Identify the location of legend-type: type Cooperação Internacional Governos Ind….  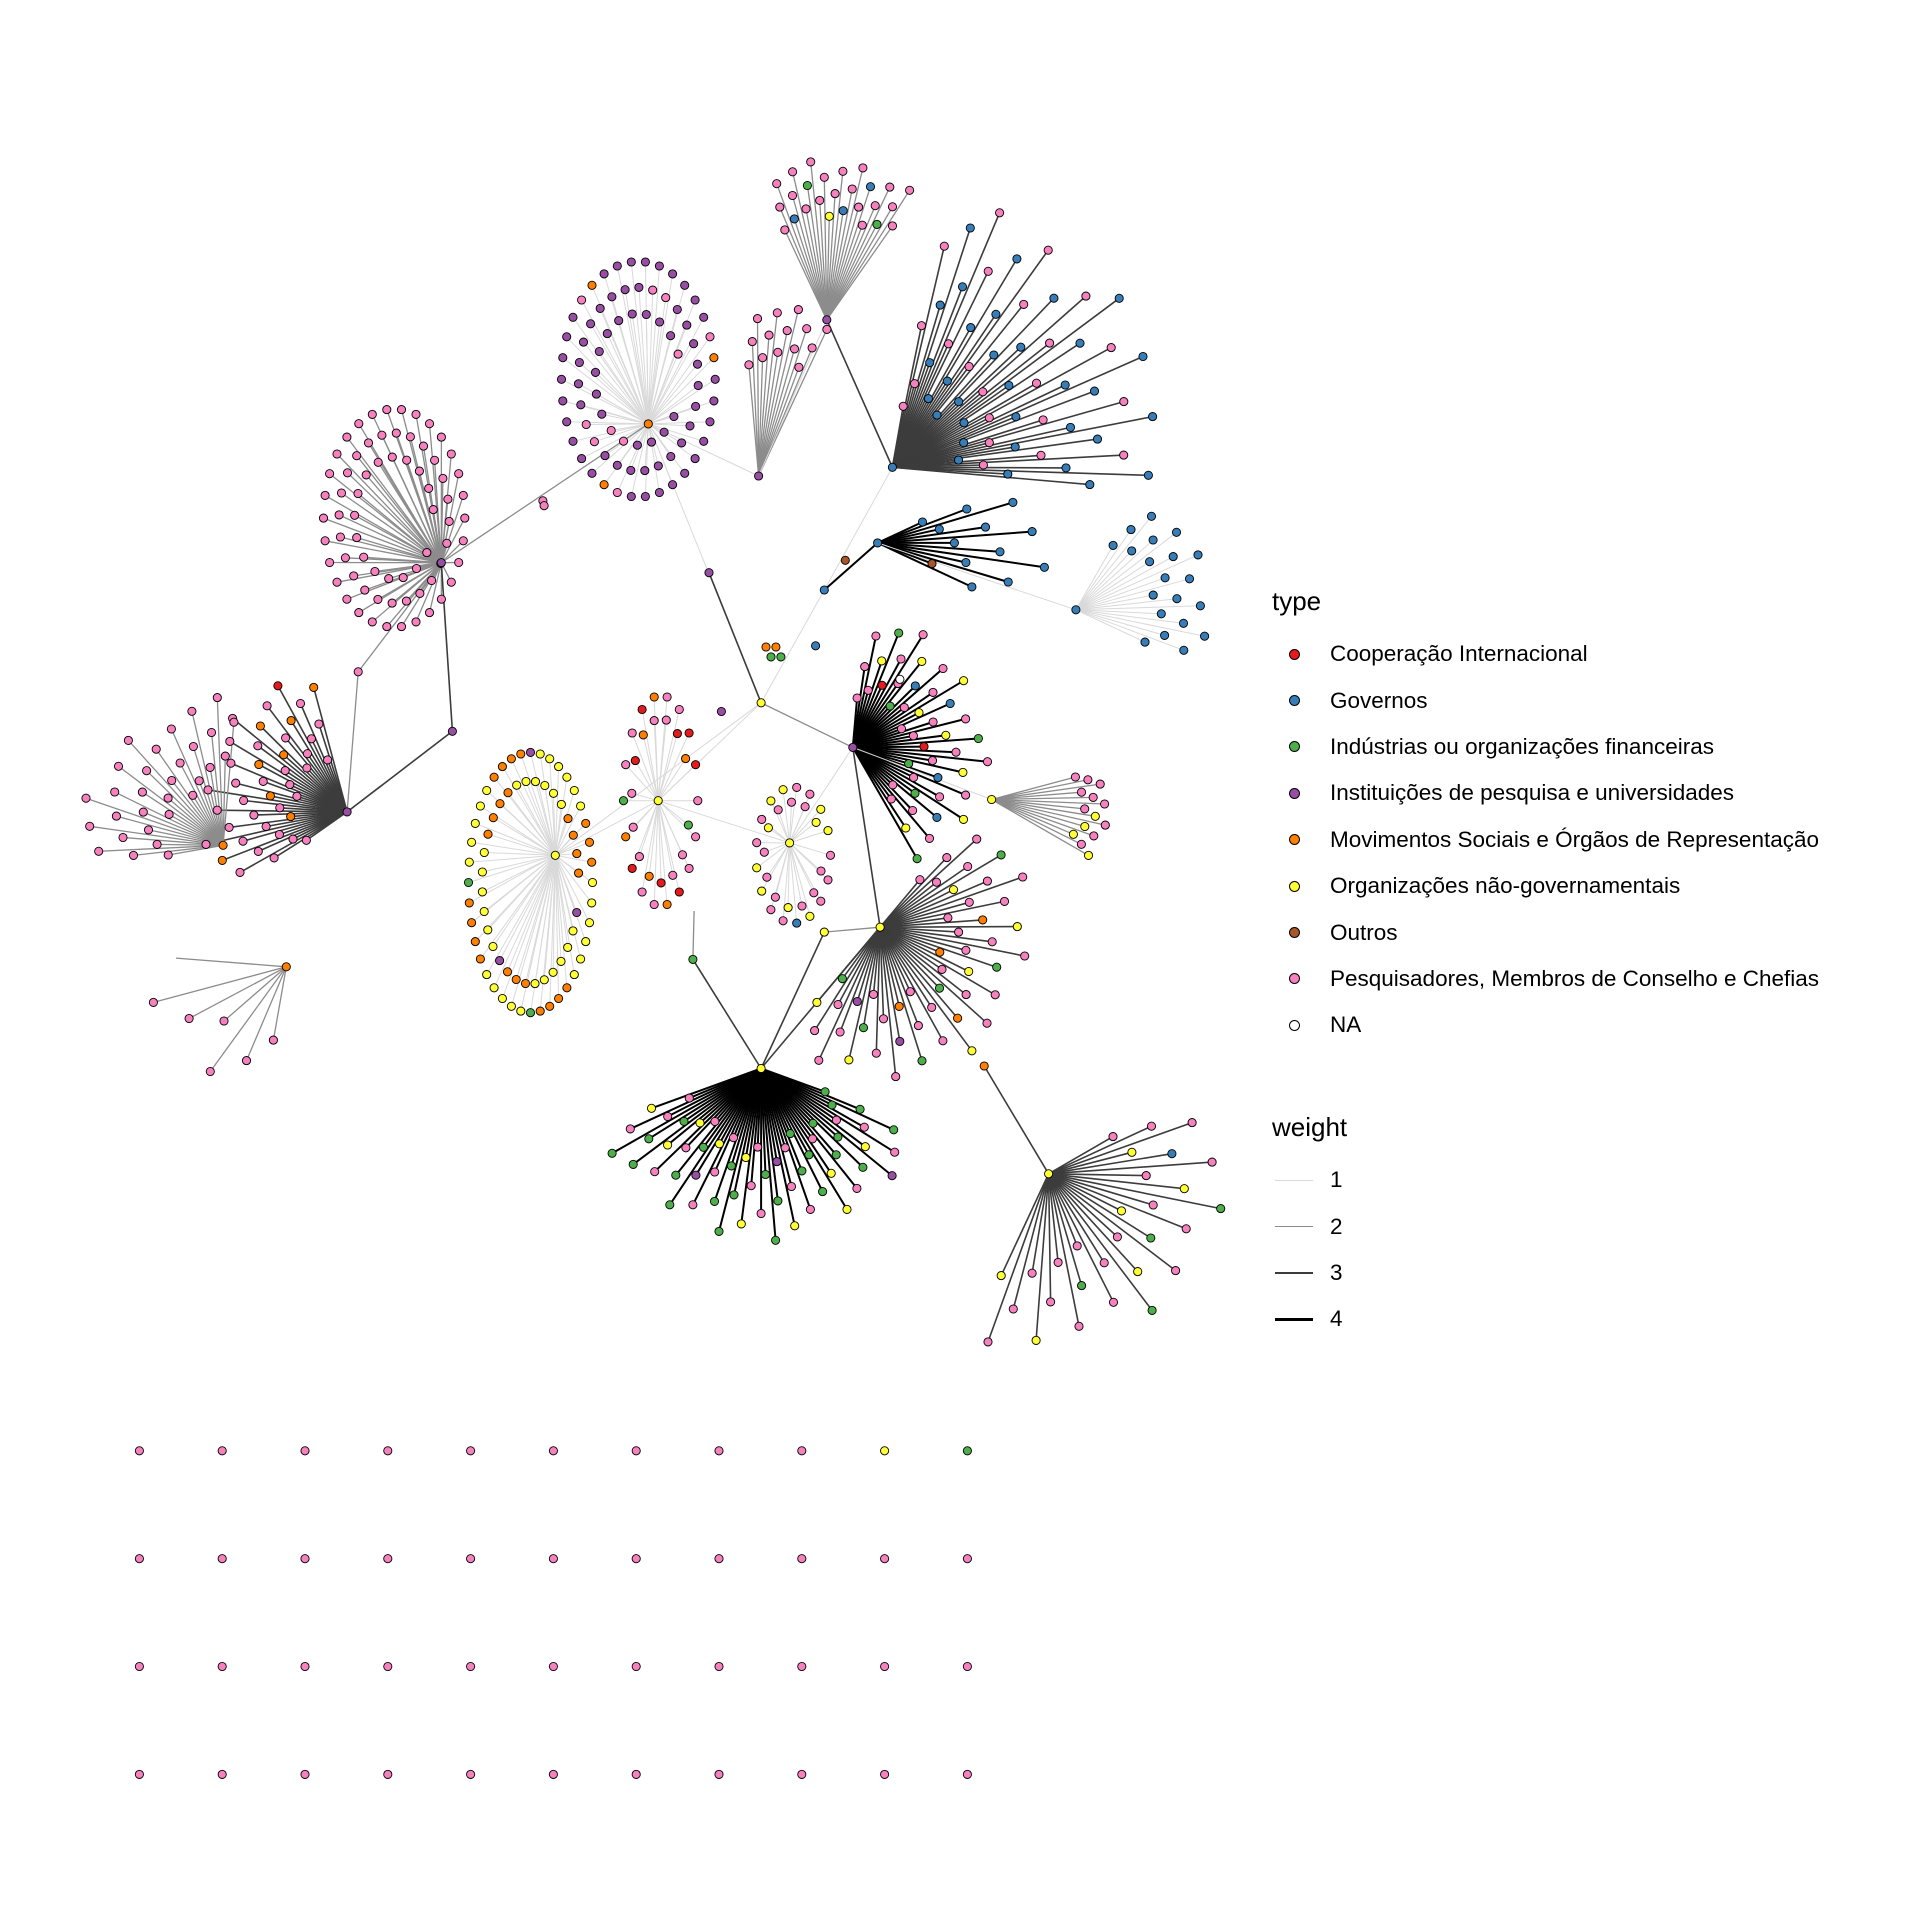
(1545, 817).